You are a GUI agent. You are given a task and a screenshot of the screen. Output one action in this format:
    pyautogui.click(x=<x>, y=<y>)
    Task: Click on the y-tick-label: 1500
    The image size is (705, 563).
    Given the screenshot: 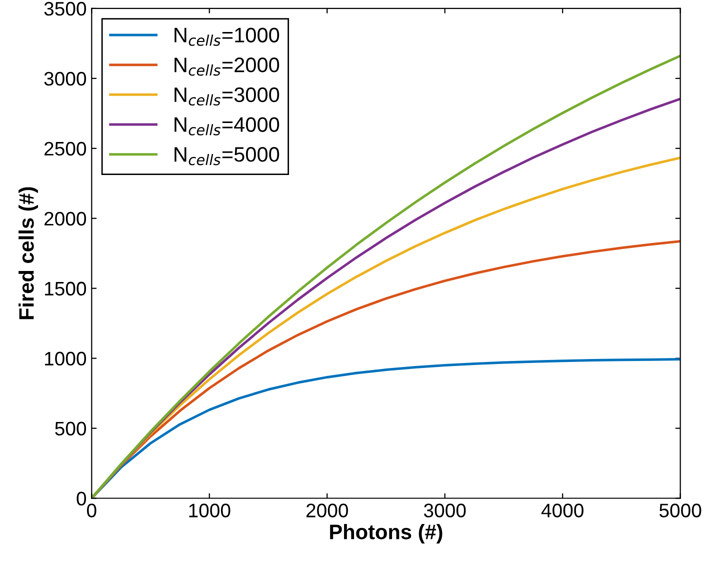 What is the action you would take?
    pyautogui.click(x=65, y=289)
    